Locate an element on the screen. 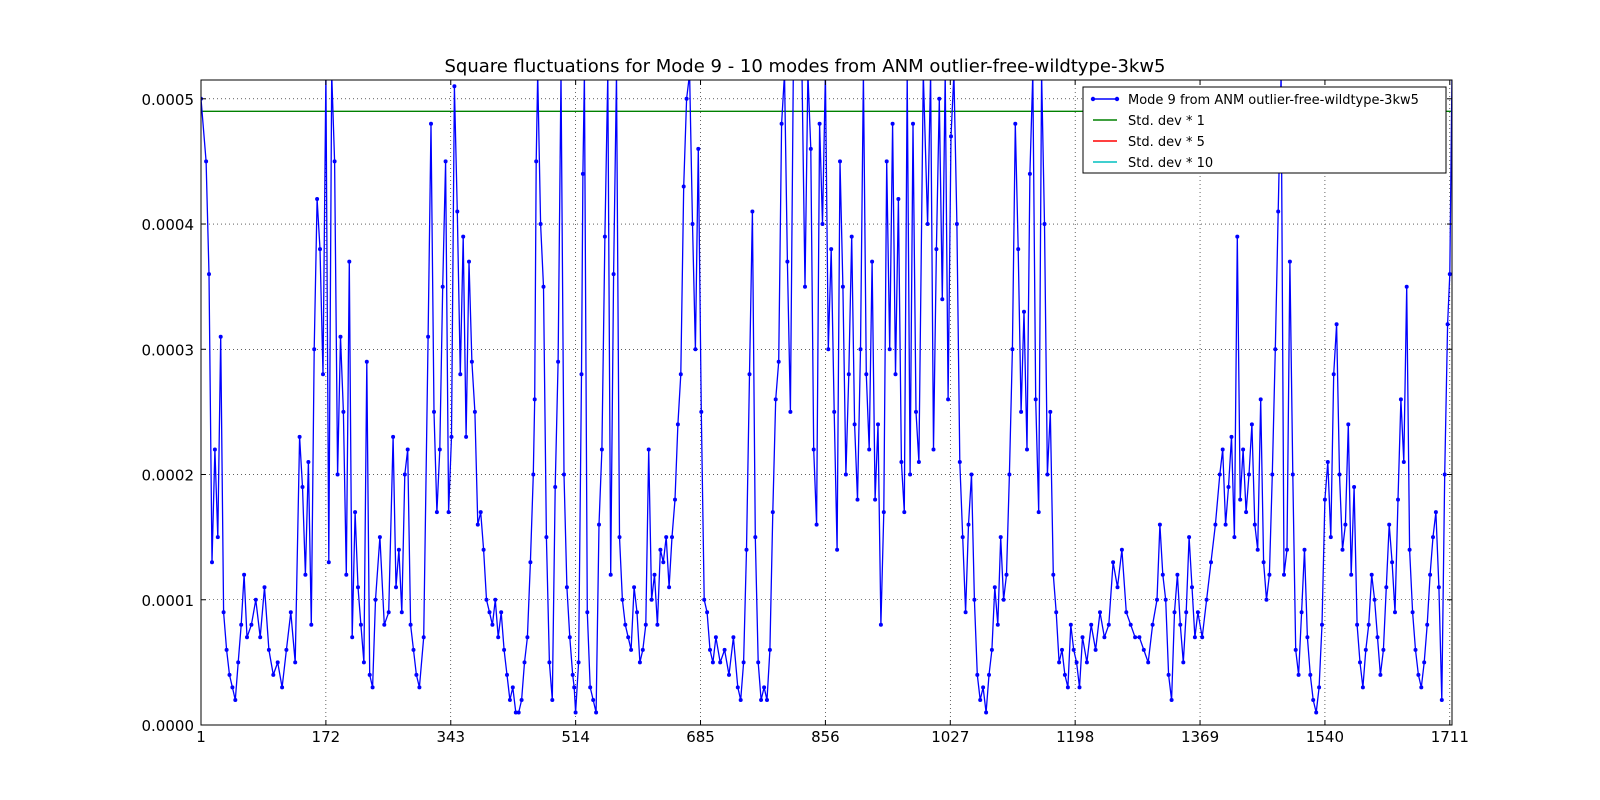  y-tick-label: 0.0004 is located at coordinates (168, 225).